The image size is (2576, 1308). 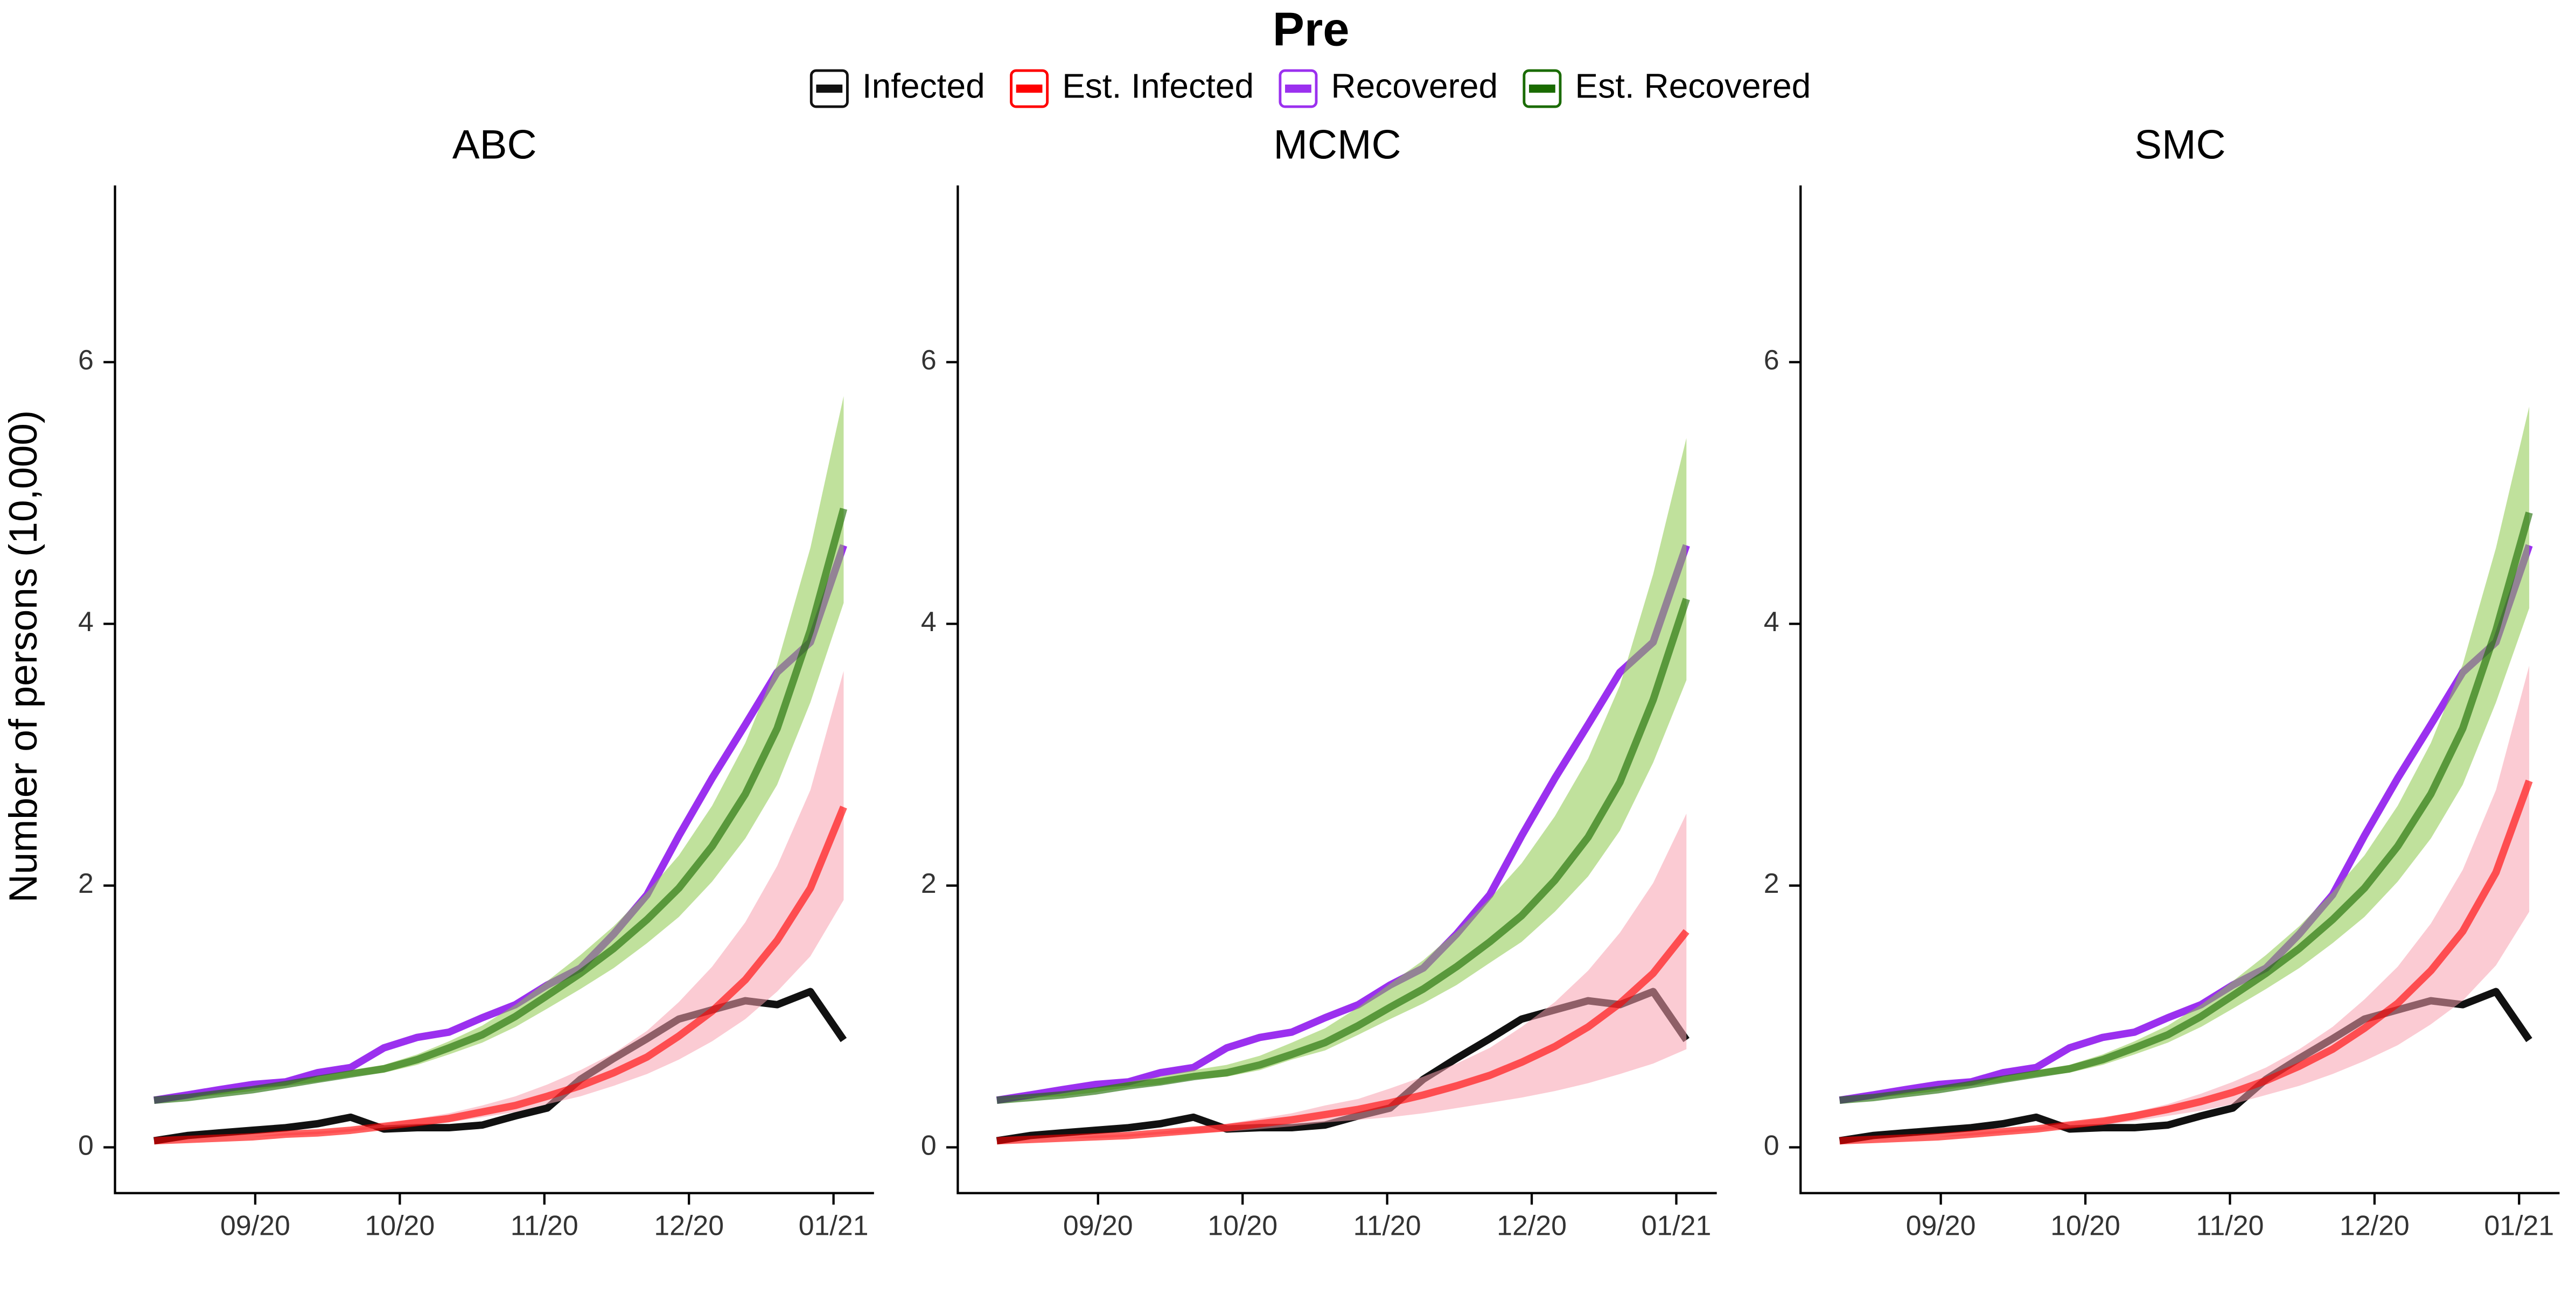 What do you see at coordinates (1693, 86) in the screenshot?
I see `legend-label: Est. Recovered` at bounding box center [1693, 86].